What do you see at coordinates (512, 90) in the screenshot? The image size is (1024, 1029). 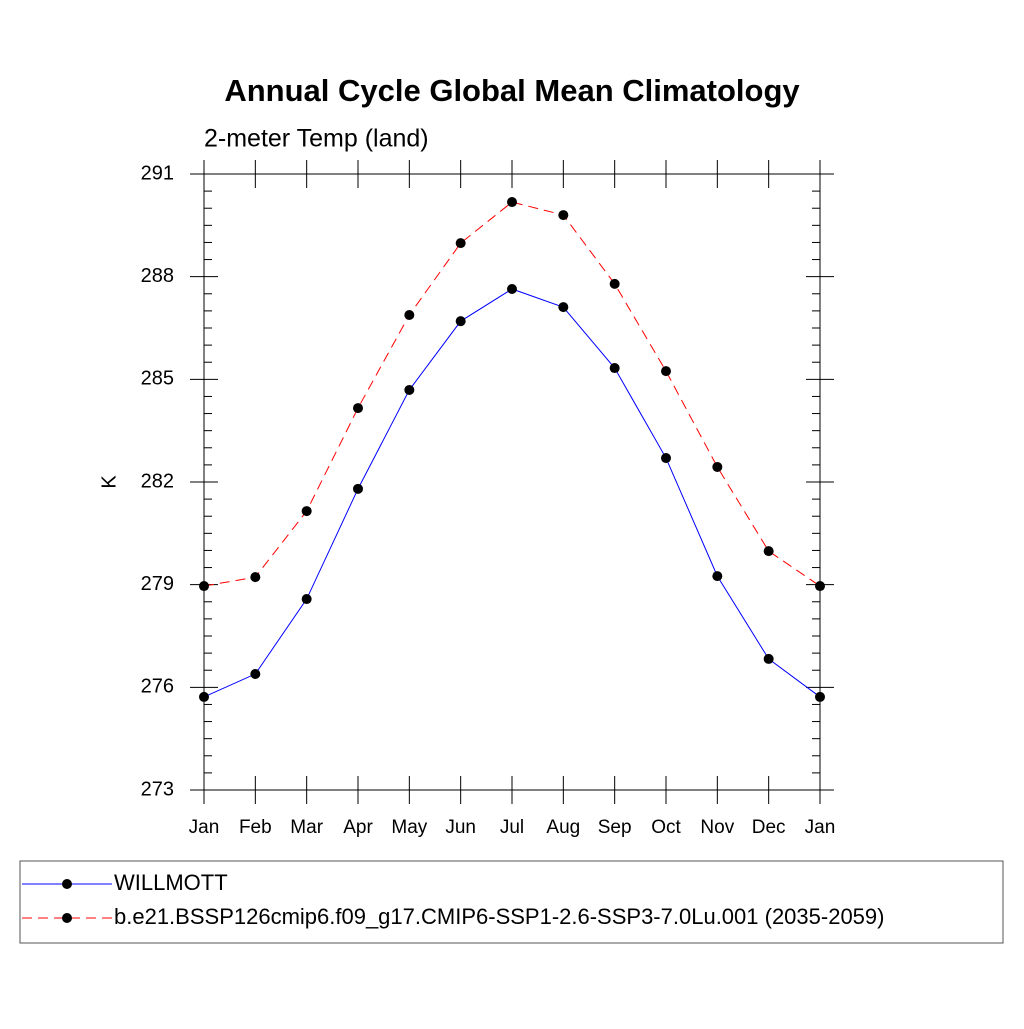 I see `chart-title: Annual Cycle Global Mean Climatology` at bounding box center [512, 90].